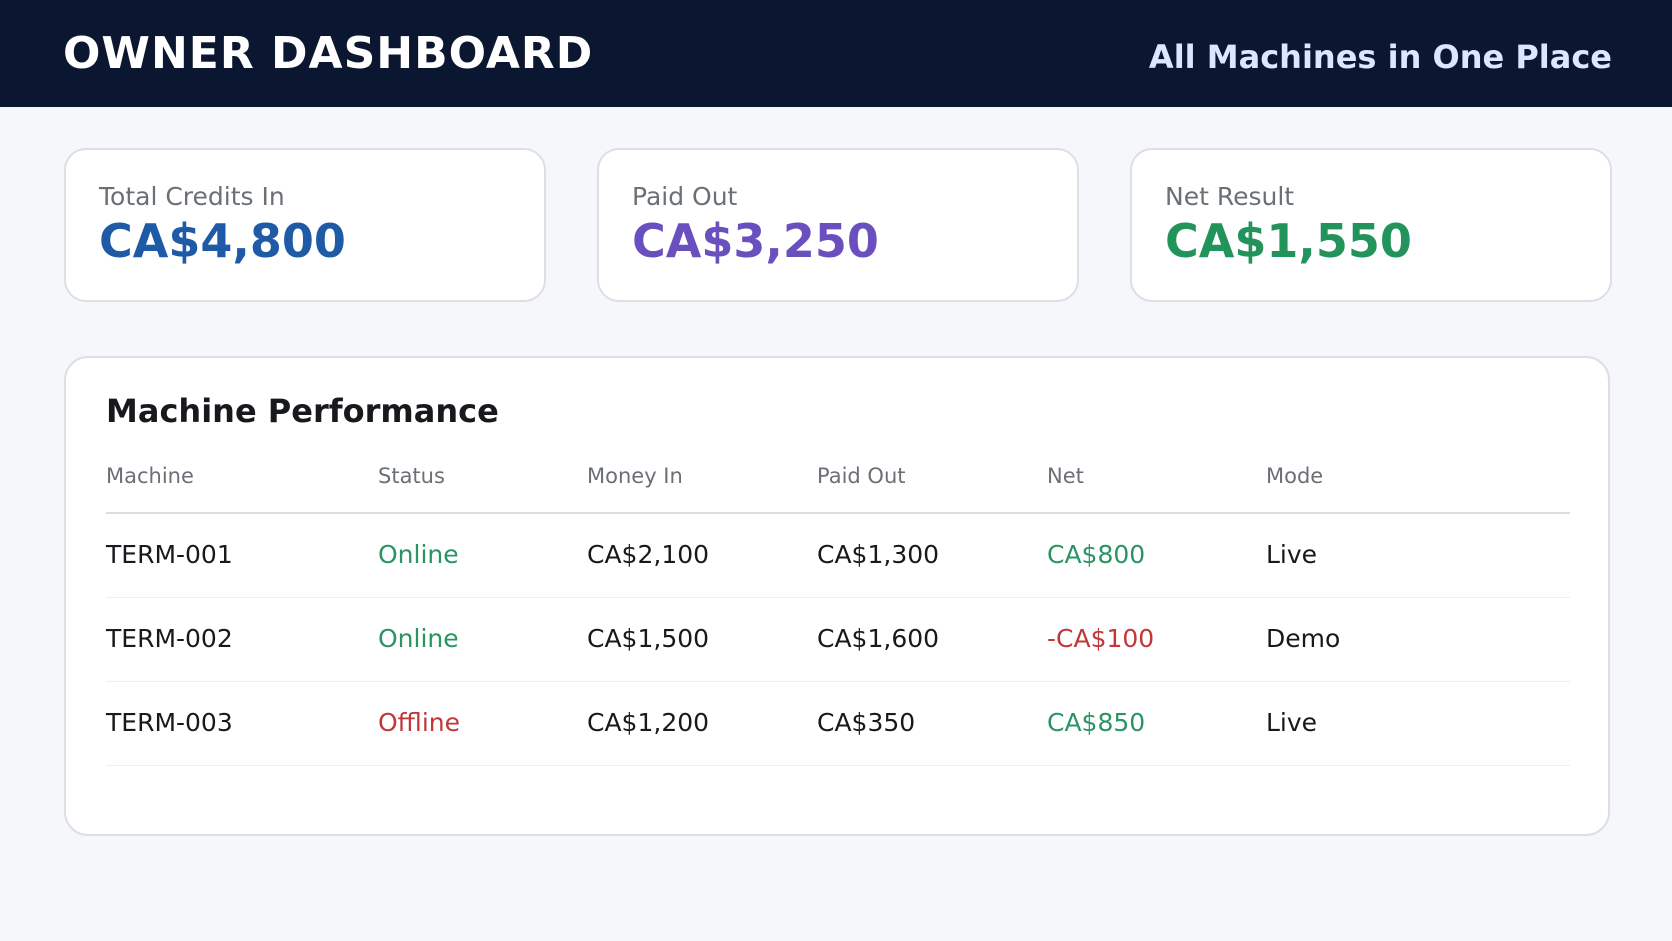 The width and height of the screenshot is (1672, 941). I want to click on stat-label: Net Result, so click(1230, 196).